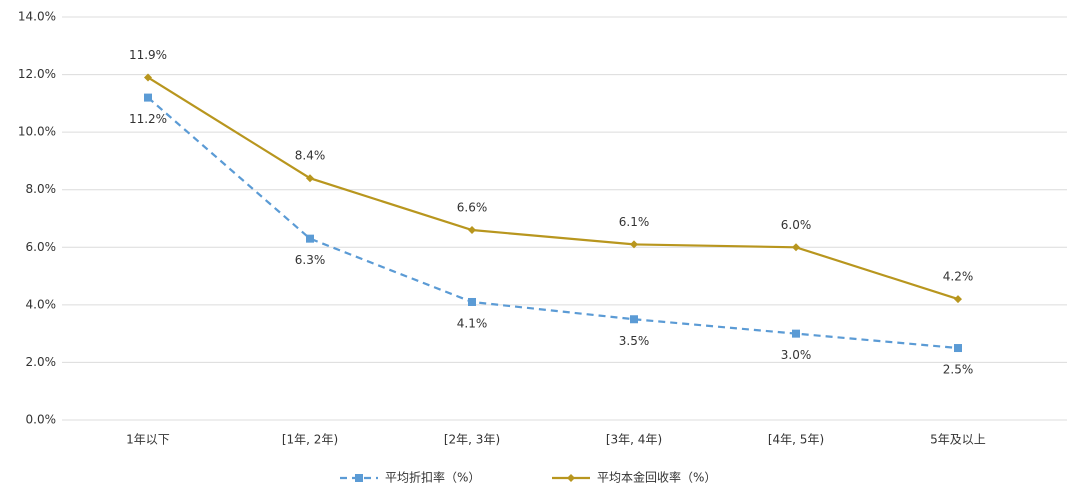 The width and height of the screenshot is (1080, 500). Describe the element at coordinates (472, 208) in the screenshot. I see `data-label: 6.6%` at that location.